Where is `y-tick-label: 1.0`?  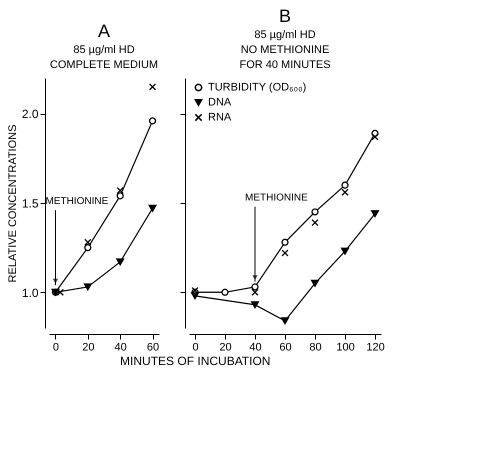 y-tick-label: 1.0 is located at coordinates (30, 293).